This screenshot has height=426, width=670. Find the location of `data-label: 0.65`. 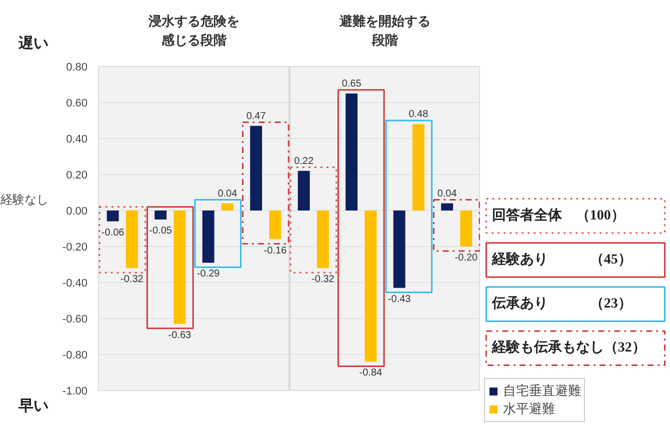

data-label: 0.65 is located at coordinates (352, 84).